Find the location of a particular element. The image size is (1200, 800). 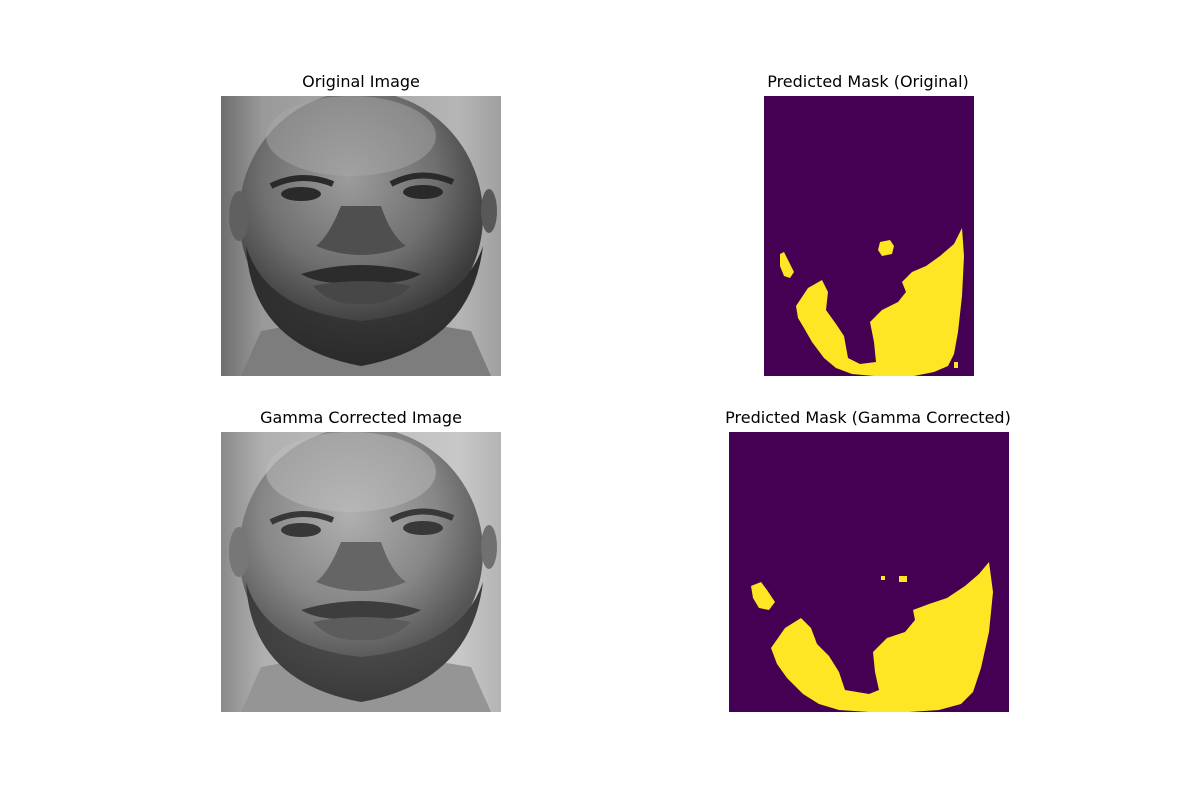

panel-title-gamma-corrected-image: Gamma Corrected Image is located at coordinates (361, 417).